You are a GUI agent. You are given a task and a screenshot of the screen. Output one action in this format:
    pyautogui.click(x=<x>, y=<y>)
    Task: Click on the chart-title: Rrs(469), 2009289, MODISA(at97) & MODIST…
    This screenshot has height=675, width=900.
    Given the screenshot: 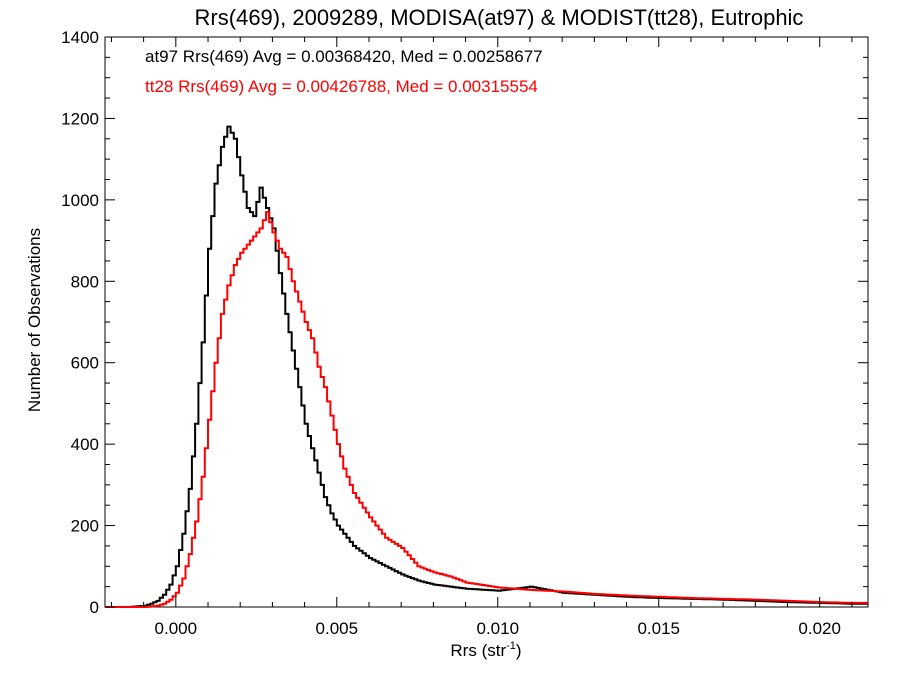 What is the action you would take?
    pyautogui.click(x=499, y=17)
    